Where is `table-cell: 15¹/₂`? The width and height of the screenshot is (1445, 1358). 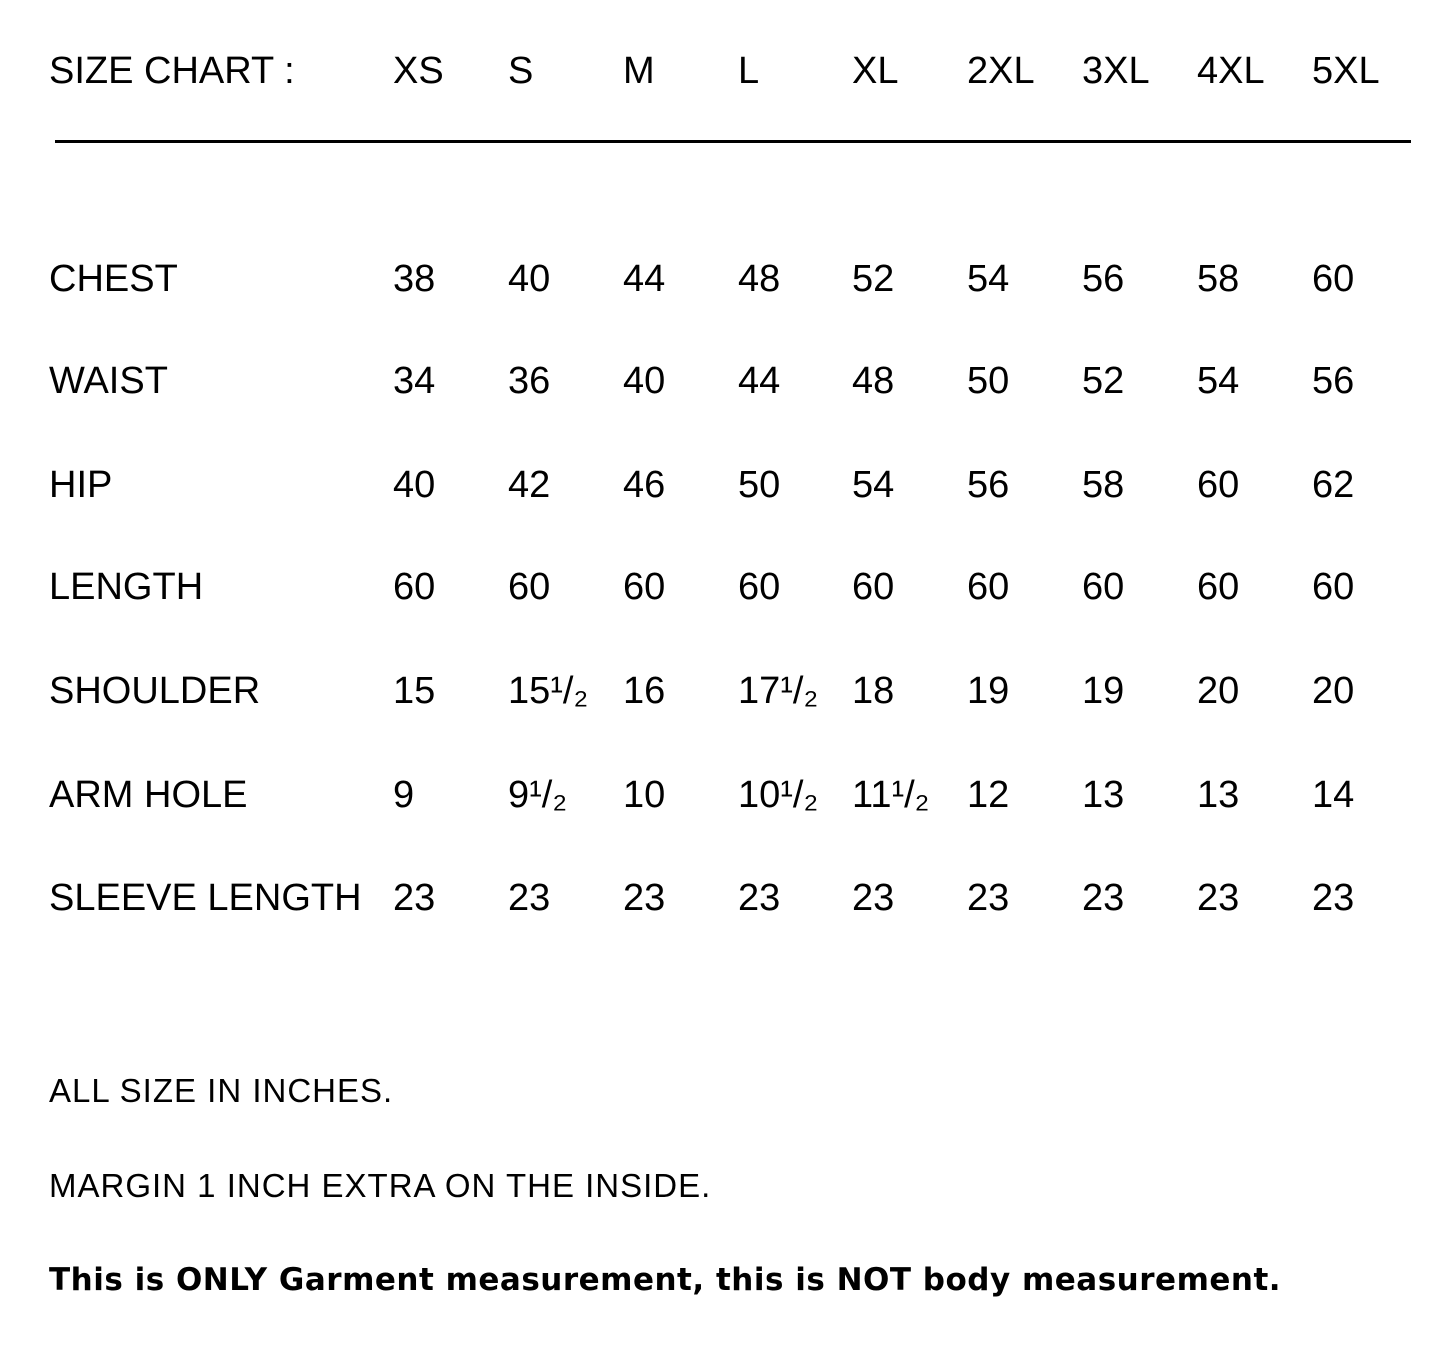
table-cell: 15¹/₂ is located at coordinates (548, 691).